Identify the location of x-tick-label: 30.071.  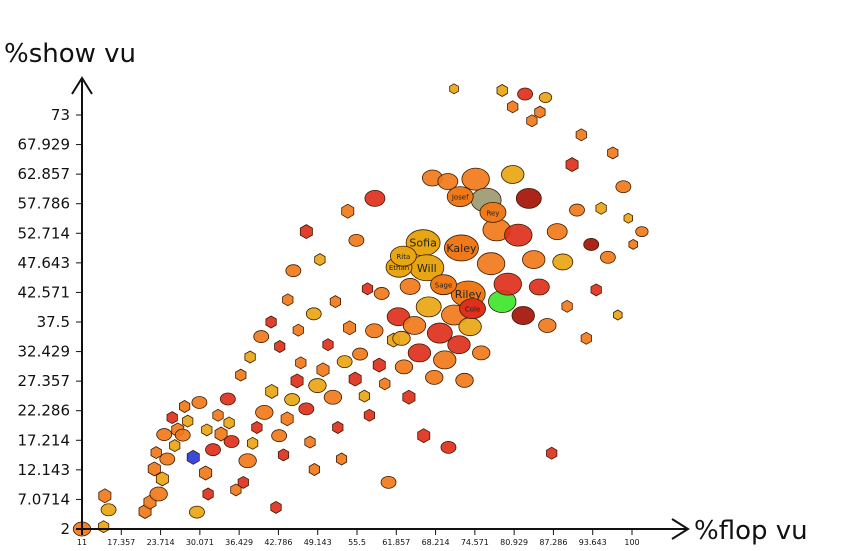
(200, 542).